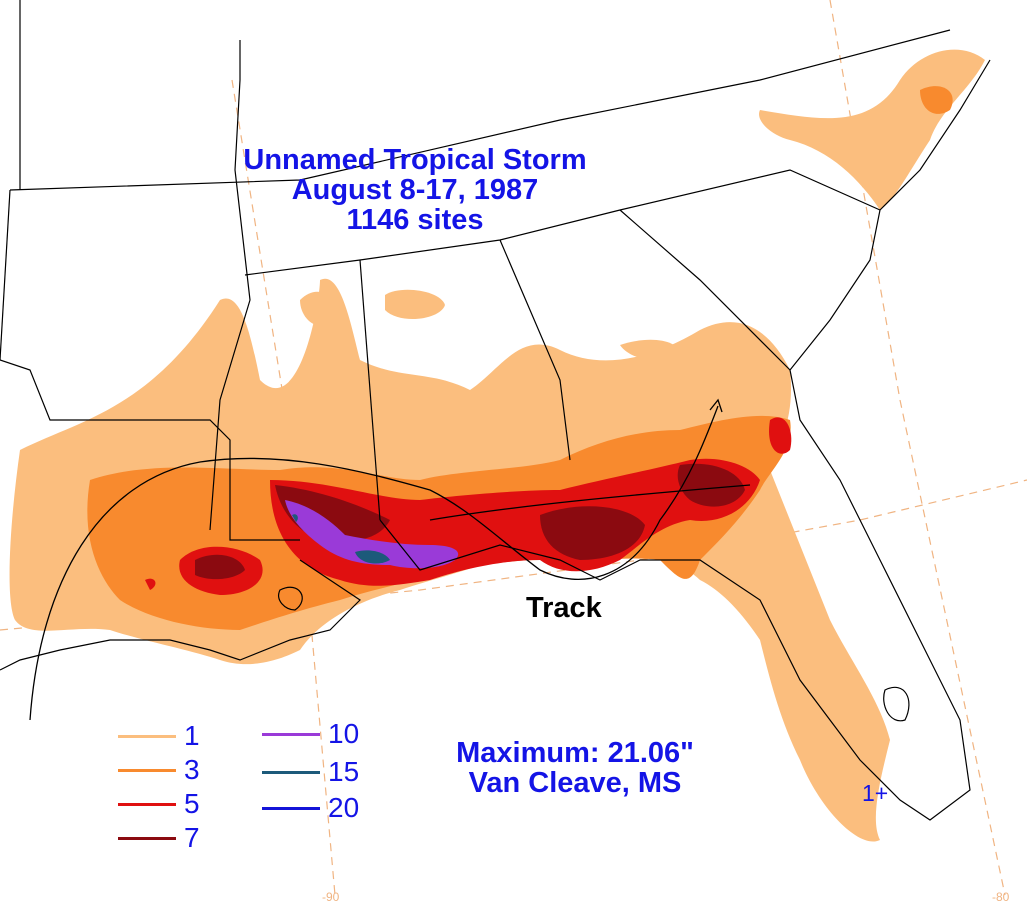 This screenshot has width=1027, height=910. Describe the element at coordinates (344, 807) in the screenshot. I see `legend-value: 20` at that location.